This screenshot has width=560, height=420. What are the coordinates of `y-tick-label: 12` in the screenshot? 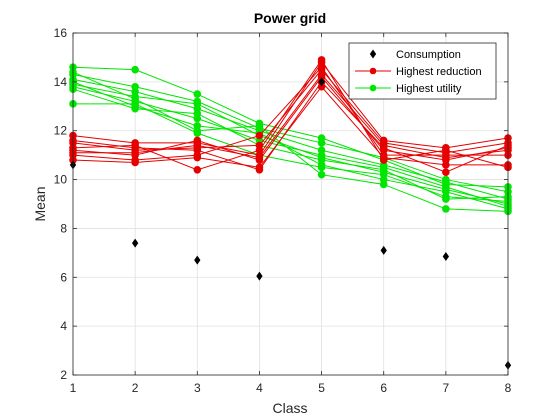 It's located at (61, 131).